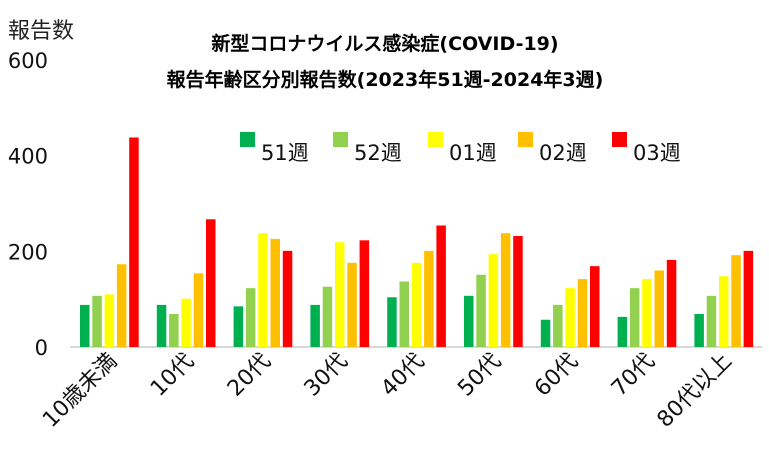  I want to click on x-category-label: 70代, so click(633, 375).